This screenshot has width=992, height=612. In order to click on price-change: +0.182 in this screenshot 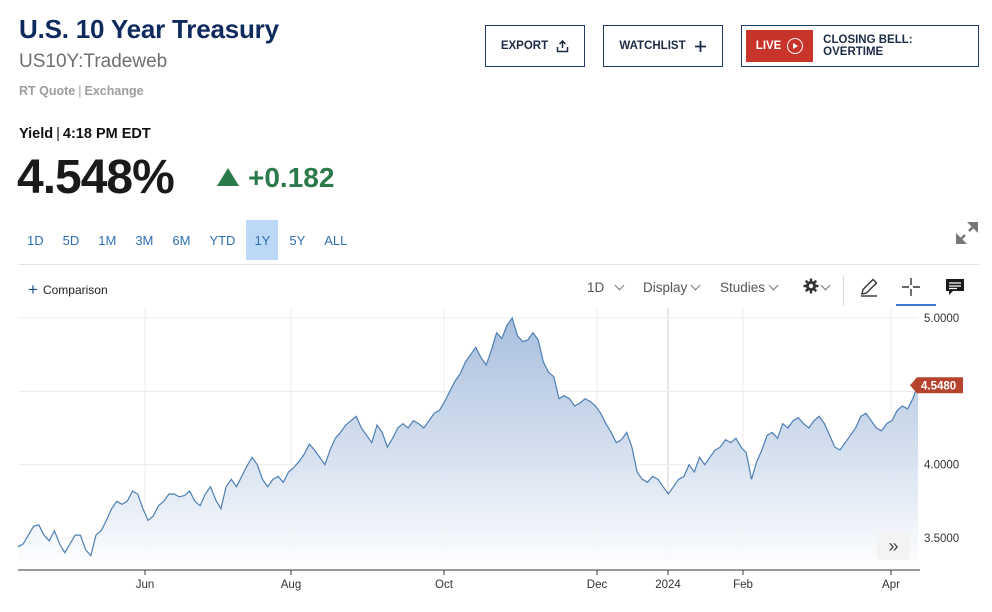, I will do `click(291, 177)`.